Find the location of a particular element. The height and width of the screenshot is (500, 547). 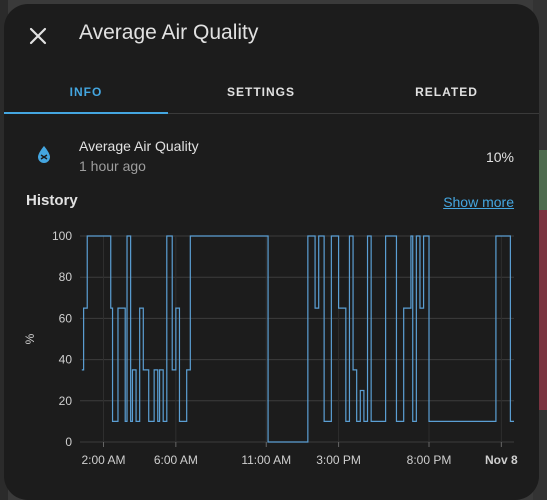

background-card-green is located at coordinates (542, 180).